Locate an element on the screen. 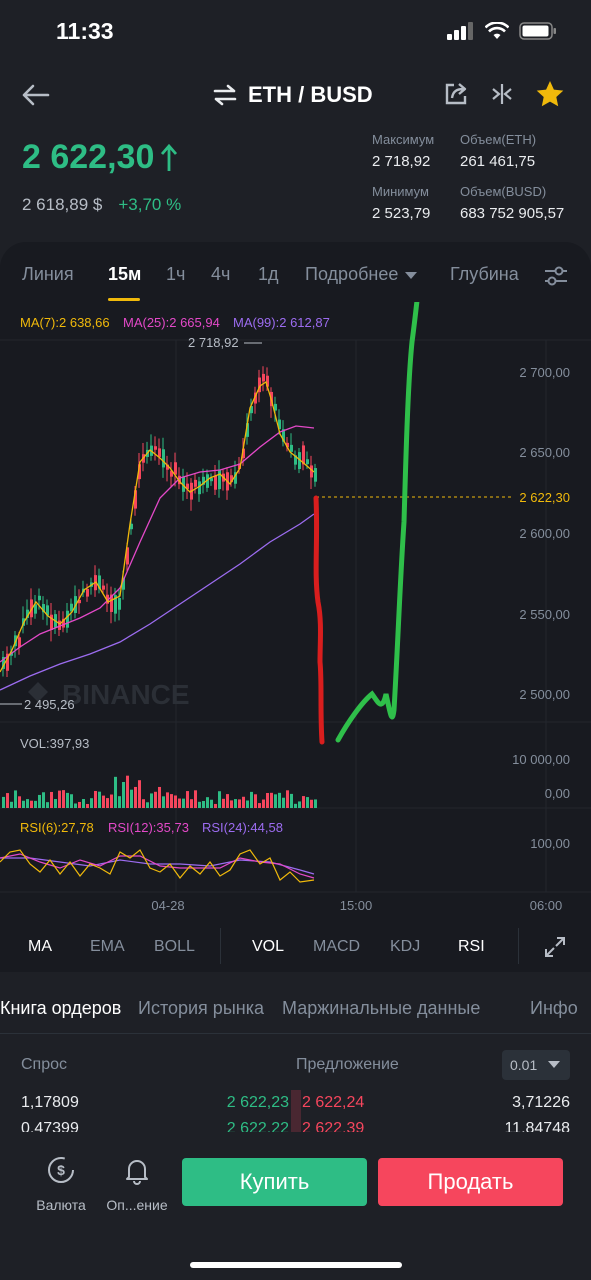 The width and height of the screenshot is (591, 1280). high-value: 2 718,92 is located at coordinates (401, 161).